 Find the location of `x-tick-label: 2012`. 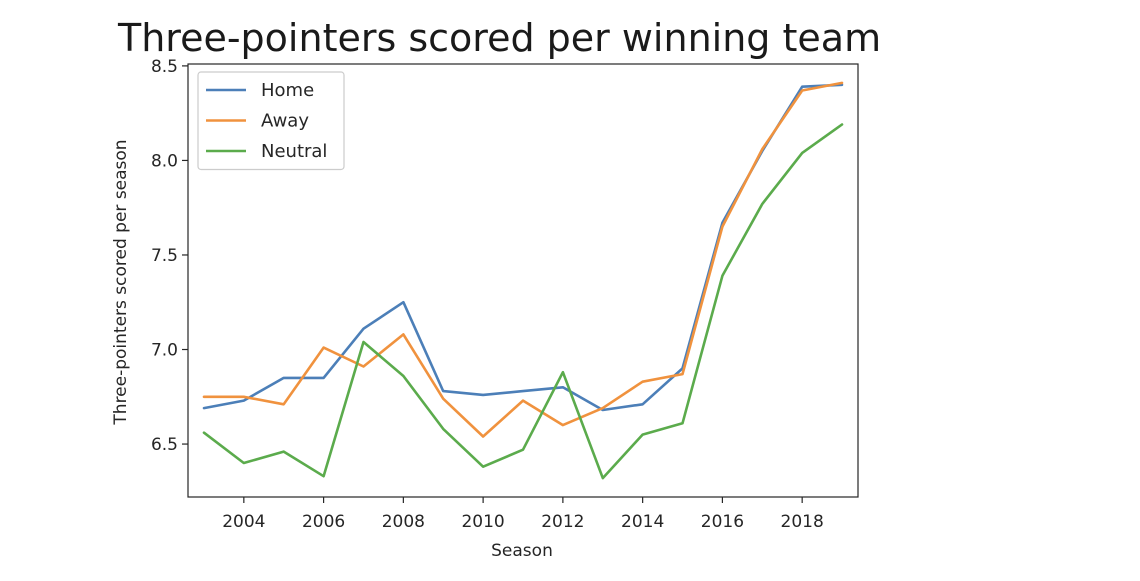

x-tick-label: 2012 is located at coordinates (562, 522).